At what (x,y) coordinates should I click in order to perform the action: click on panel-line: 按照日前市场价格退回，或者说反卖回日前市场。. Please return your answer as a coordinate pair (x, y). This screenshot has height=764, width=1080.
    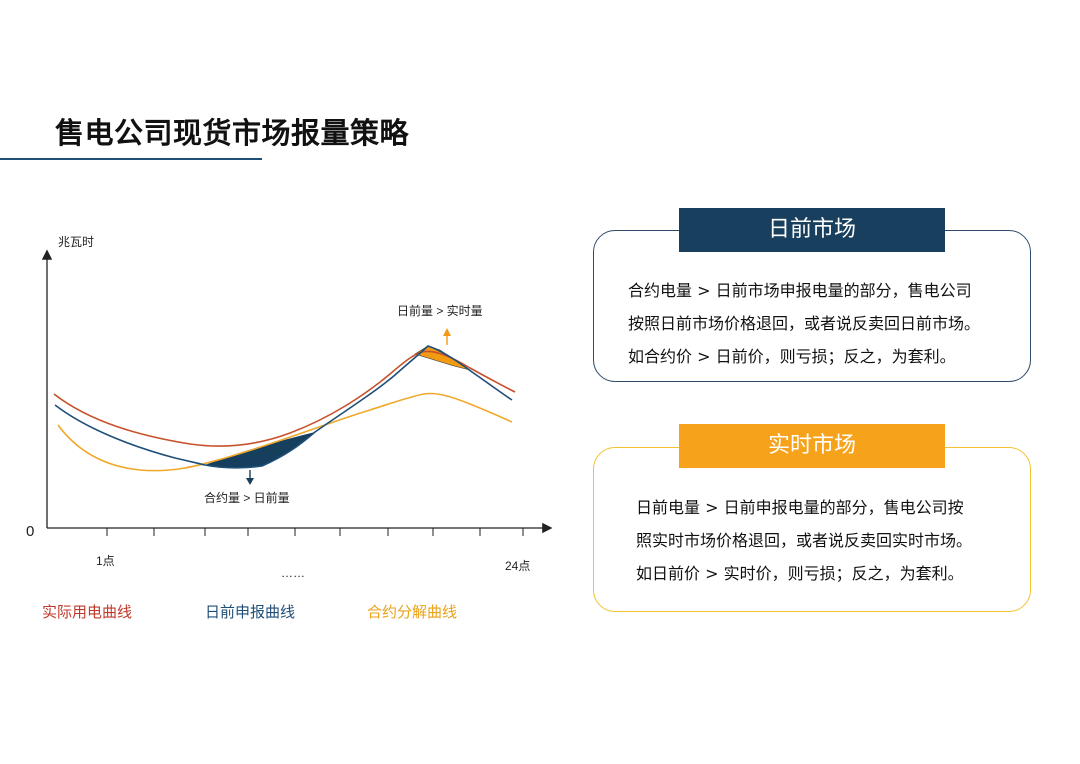
    Looking at the image, I should click on (804, 323).